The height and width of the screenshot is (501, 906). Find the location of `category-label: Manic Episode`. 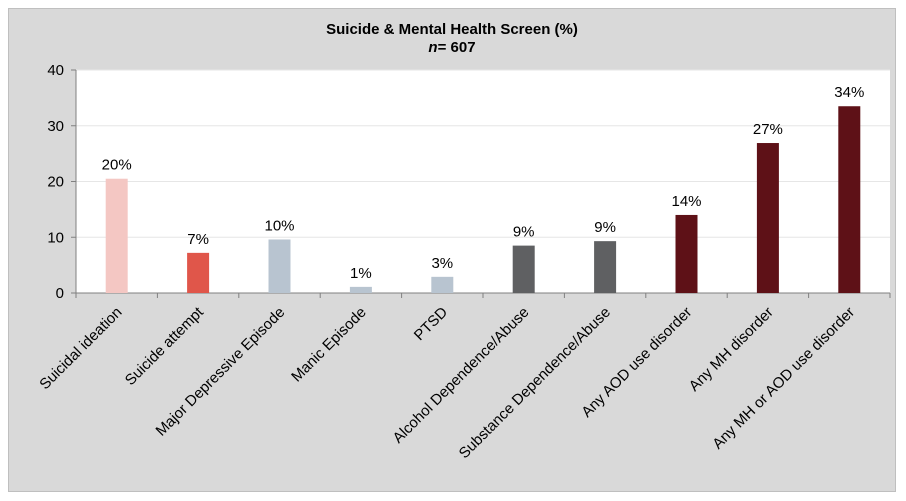

category-label: Manic Episode is located at coordinates (329, 345).